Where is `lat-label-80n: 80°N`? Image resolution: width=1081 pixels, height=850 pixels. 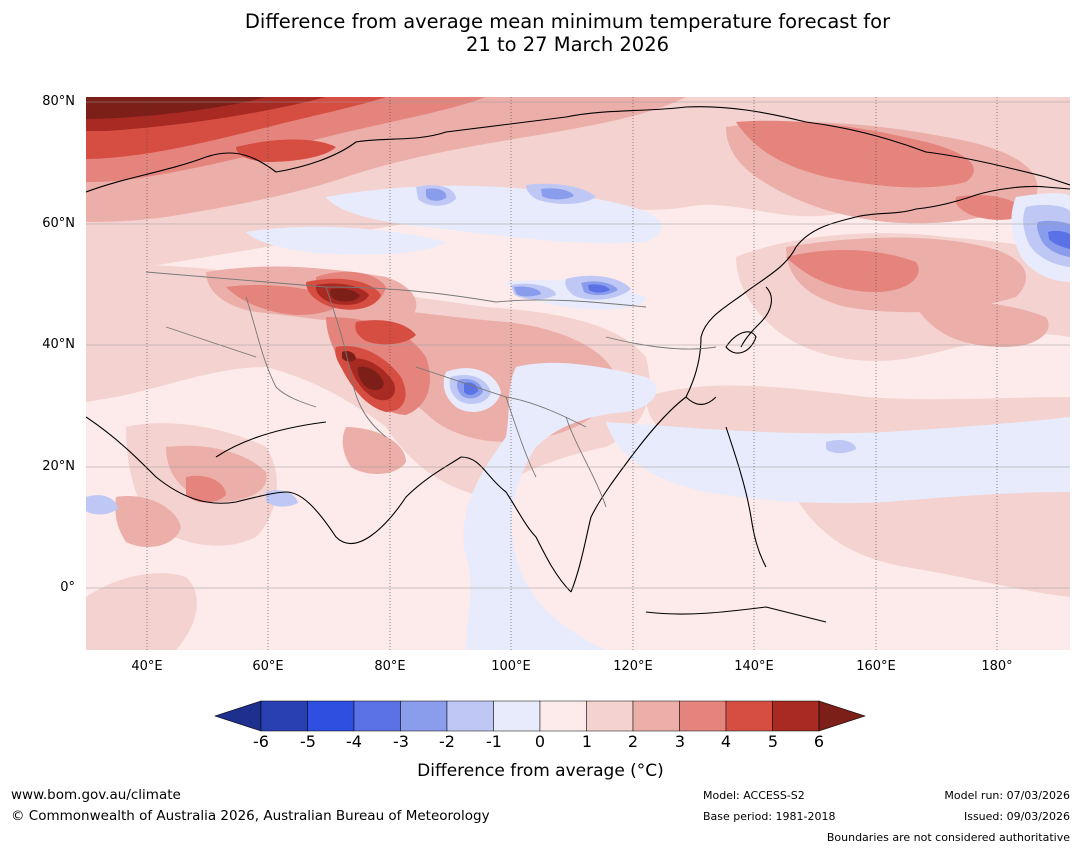
lat-label-80n: 80°N is located at coordinates (58, 101).